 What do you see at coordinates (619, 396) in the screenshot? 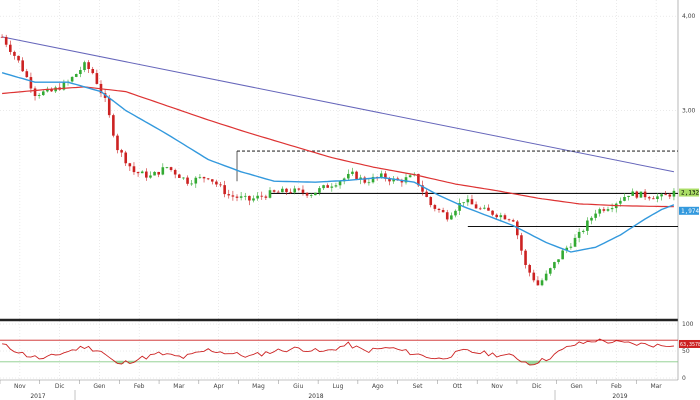
I see `year-label: 2019` at bounding box center [619, 396].